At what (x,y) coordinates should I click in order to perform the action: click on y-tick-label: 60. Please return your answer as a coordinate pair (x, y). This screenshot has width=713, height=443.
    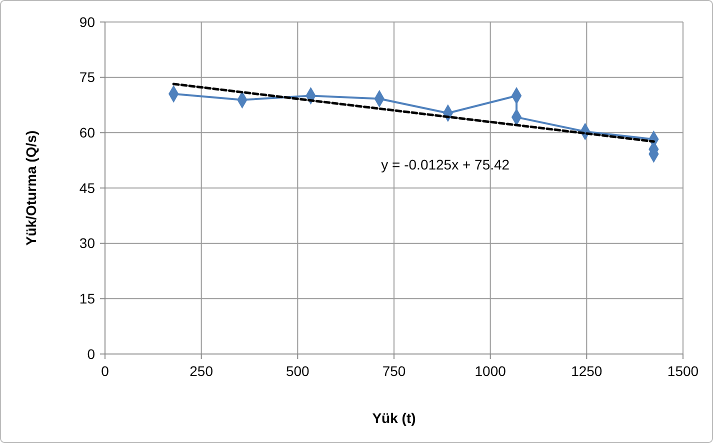
    Looking at the image, I should click on (87, 132).